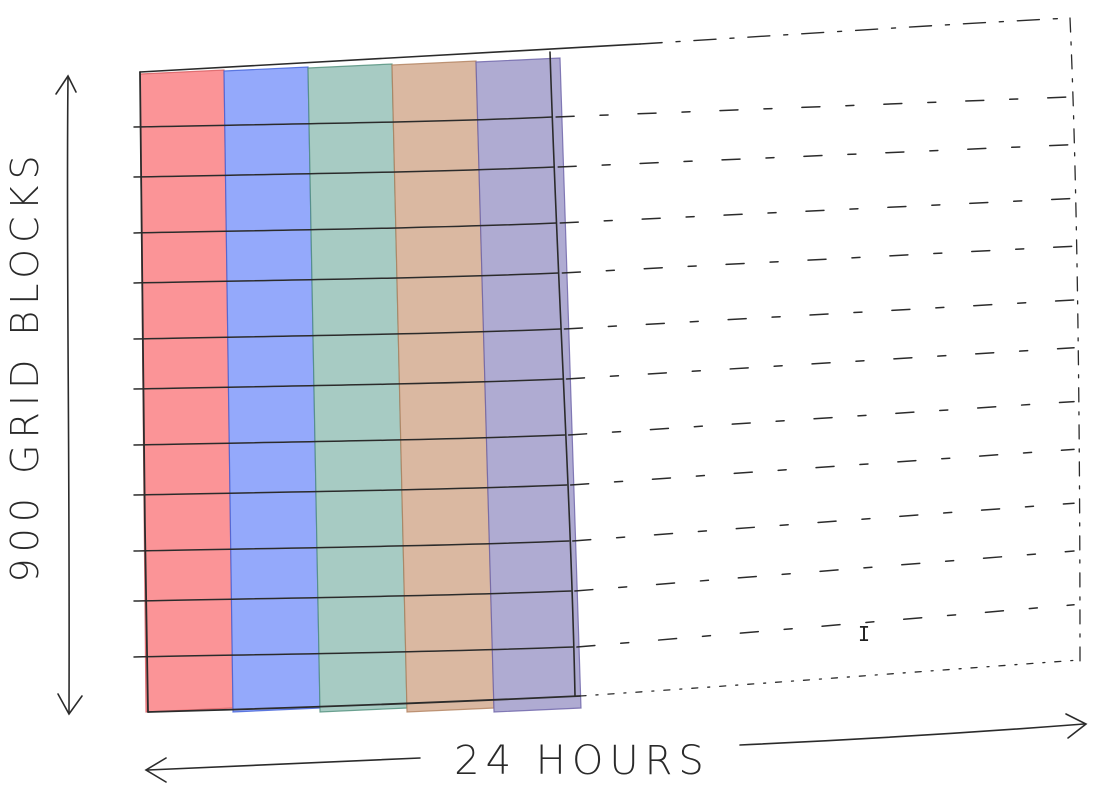 The width and height of the screenshot is (1112, 795). I want to click on vertical-arrow-shaft, so click(68, 395).